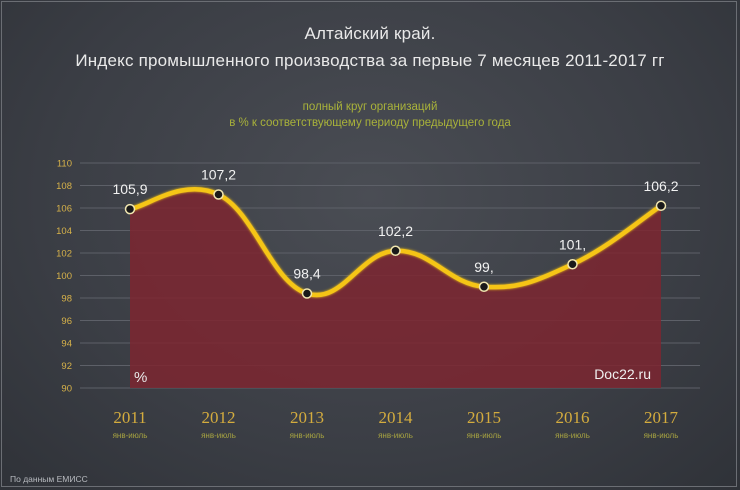  What do you see at coordinates (306, 274) in the screenshot?
I see `data-label: 98,4` at bounding box center [306, 274].